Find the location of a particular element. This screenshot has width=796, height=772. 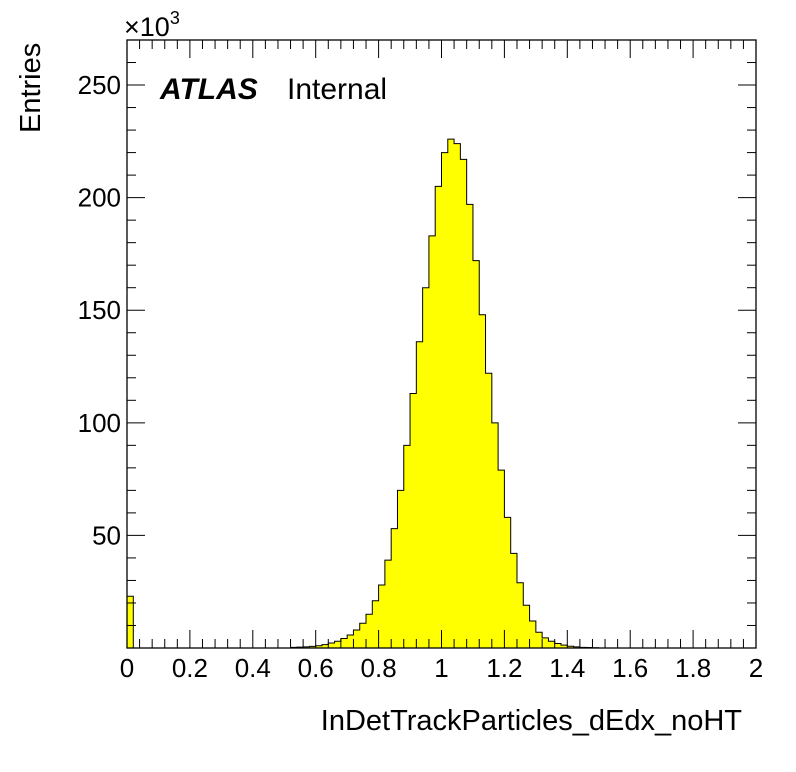

y-multiplier-exponent: 3 is located at coordinates (175, 18).